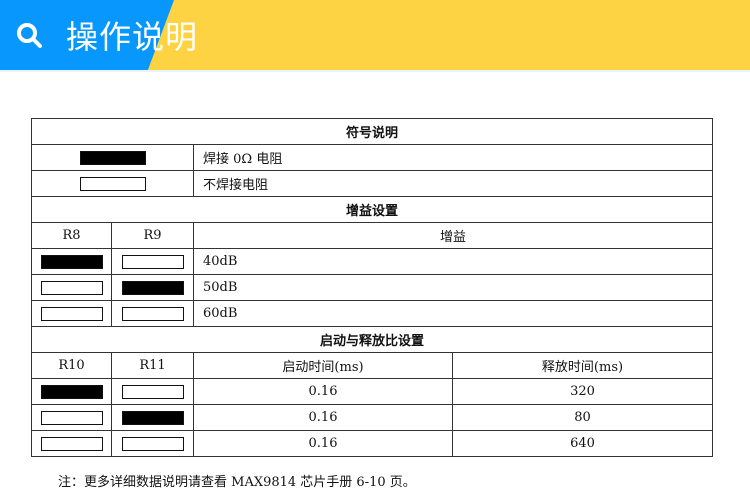 This screenshot has height=503, width=750. I want to click on gain-title: 增益设置, so click(372, 209).